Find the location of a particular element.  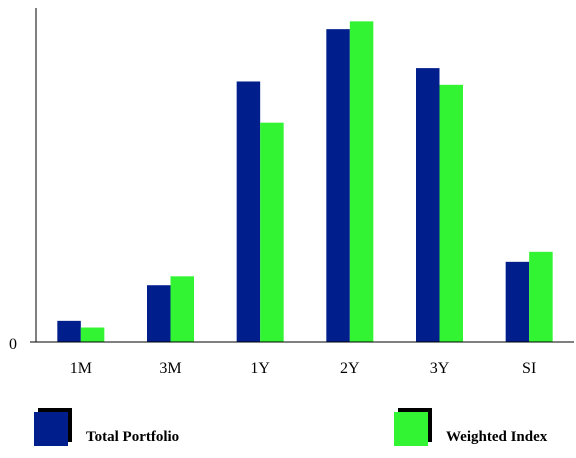

x-tick-label-1m: 1M is located at coordinates (81, 368).